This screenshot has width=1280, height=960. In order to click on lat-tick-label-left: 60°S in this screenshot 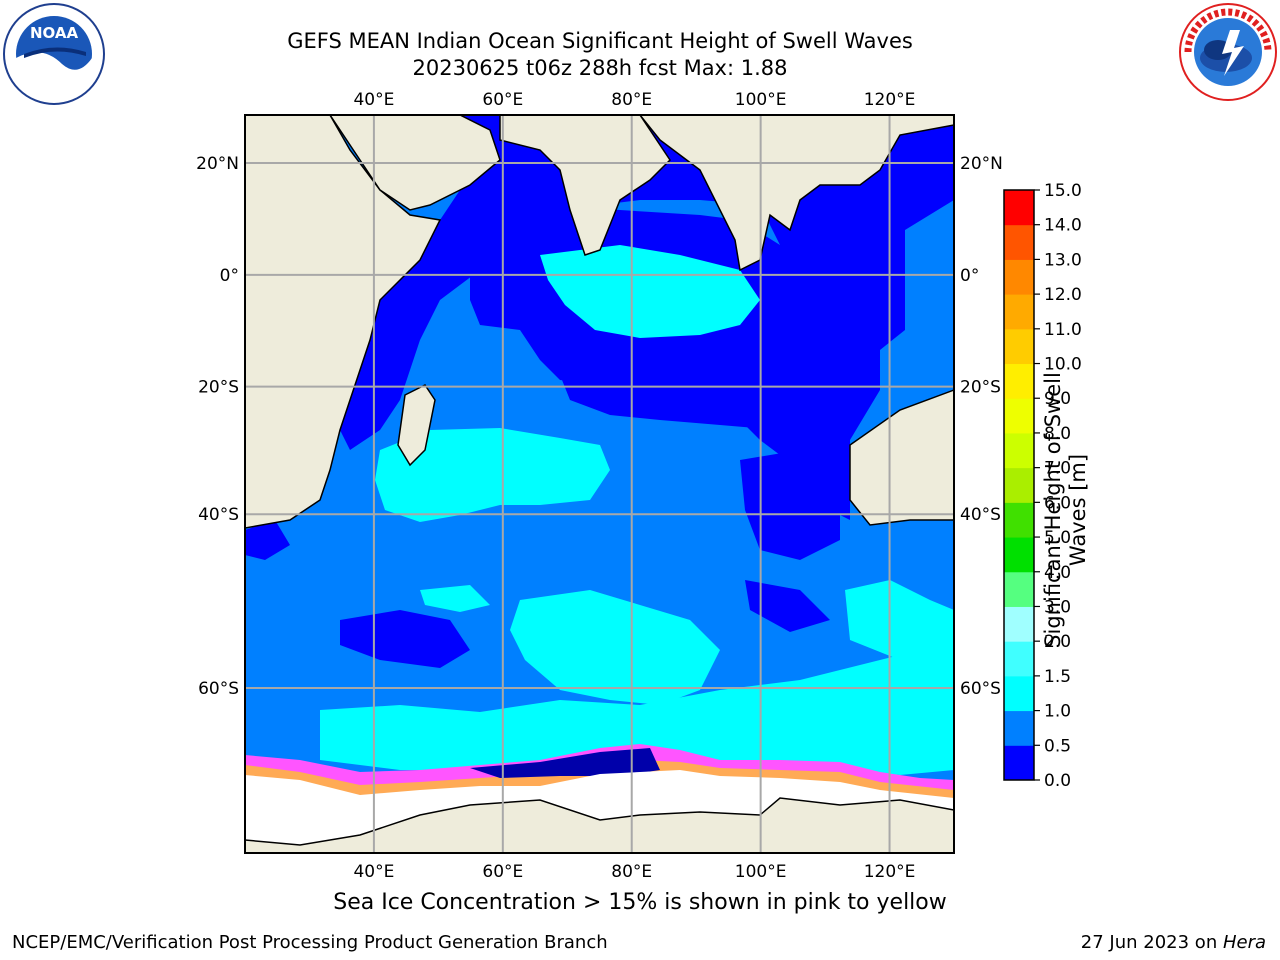, I will do `click(218, 689)`.